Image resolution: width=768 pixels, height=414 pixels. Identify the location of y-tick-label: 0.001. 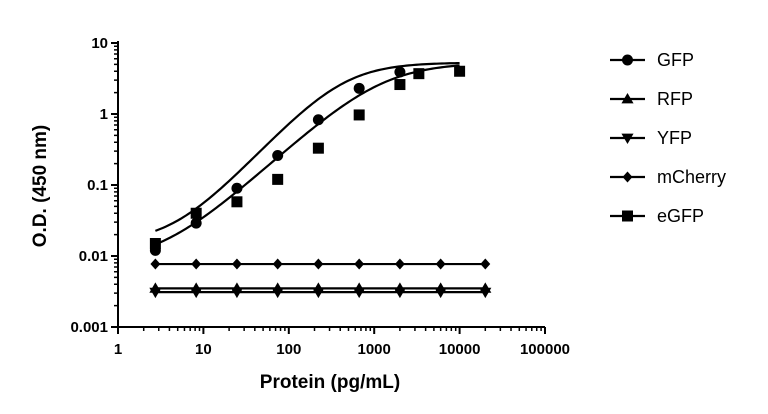
(89, 327).